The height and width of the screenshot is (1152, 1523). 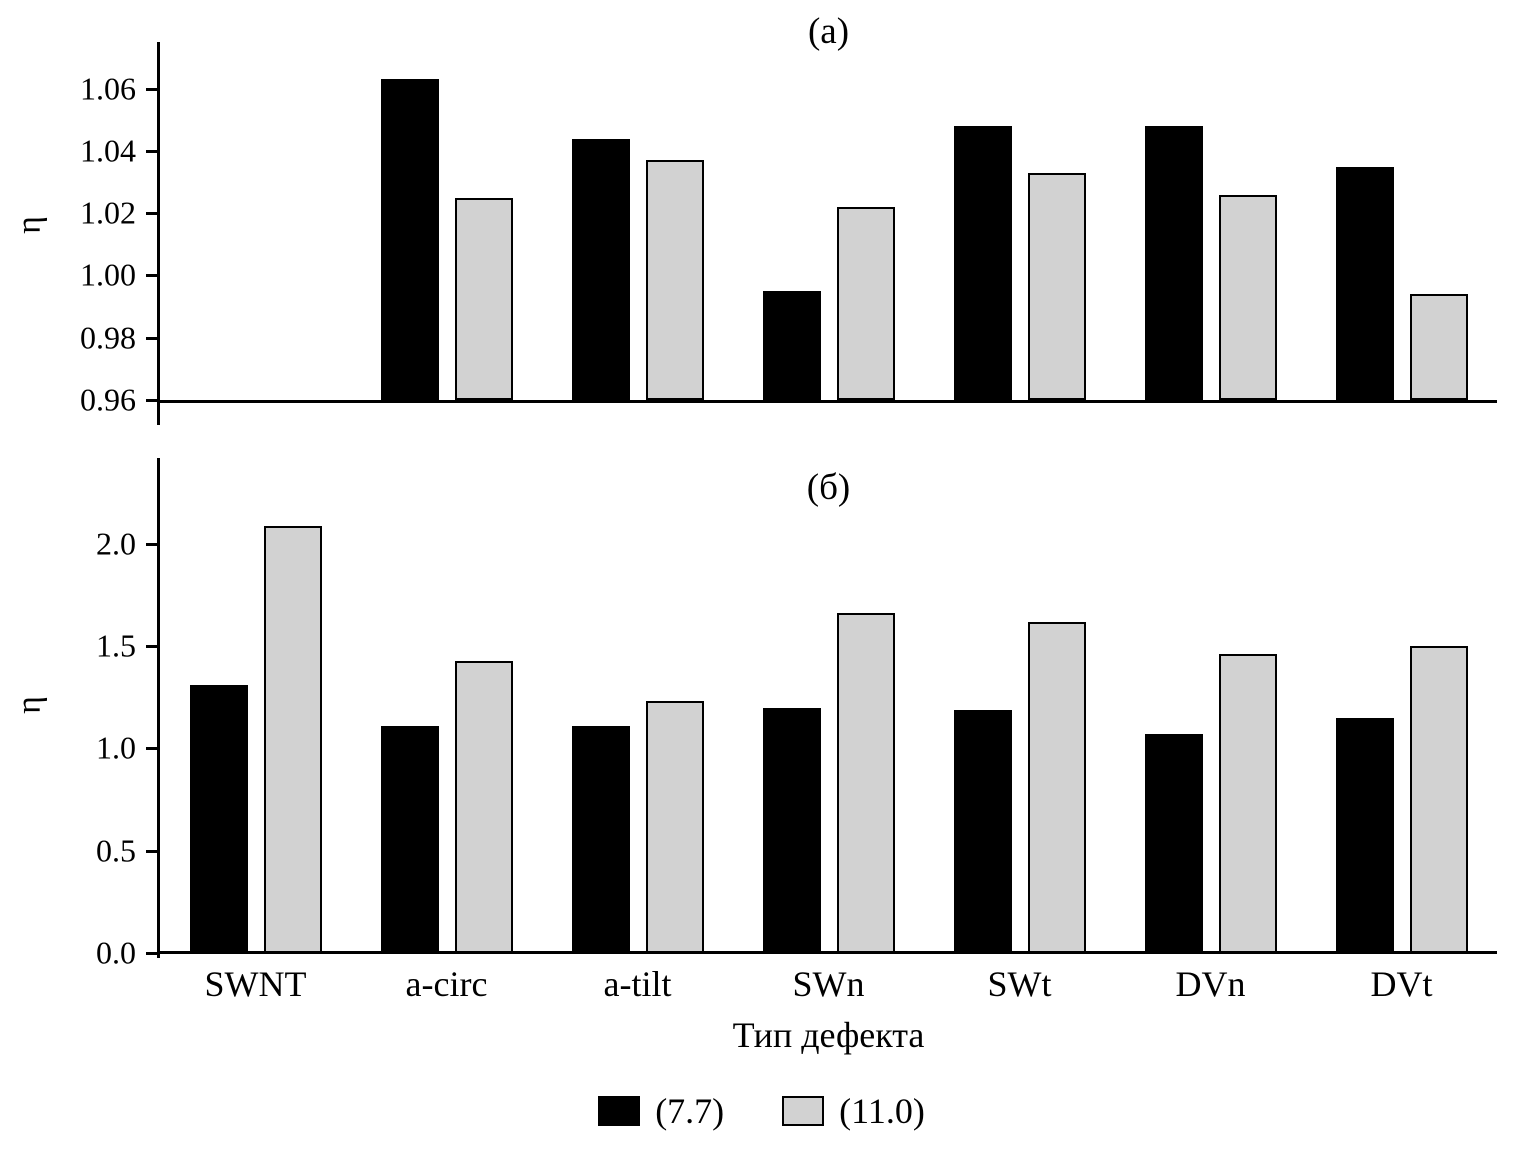 What do you see at coordinates (108, 337) in the screenshot?
I see `y-tick-label: 0.98` at bounding box center [108, 337].